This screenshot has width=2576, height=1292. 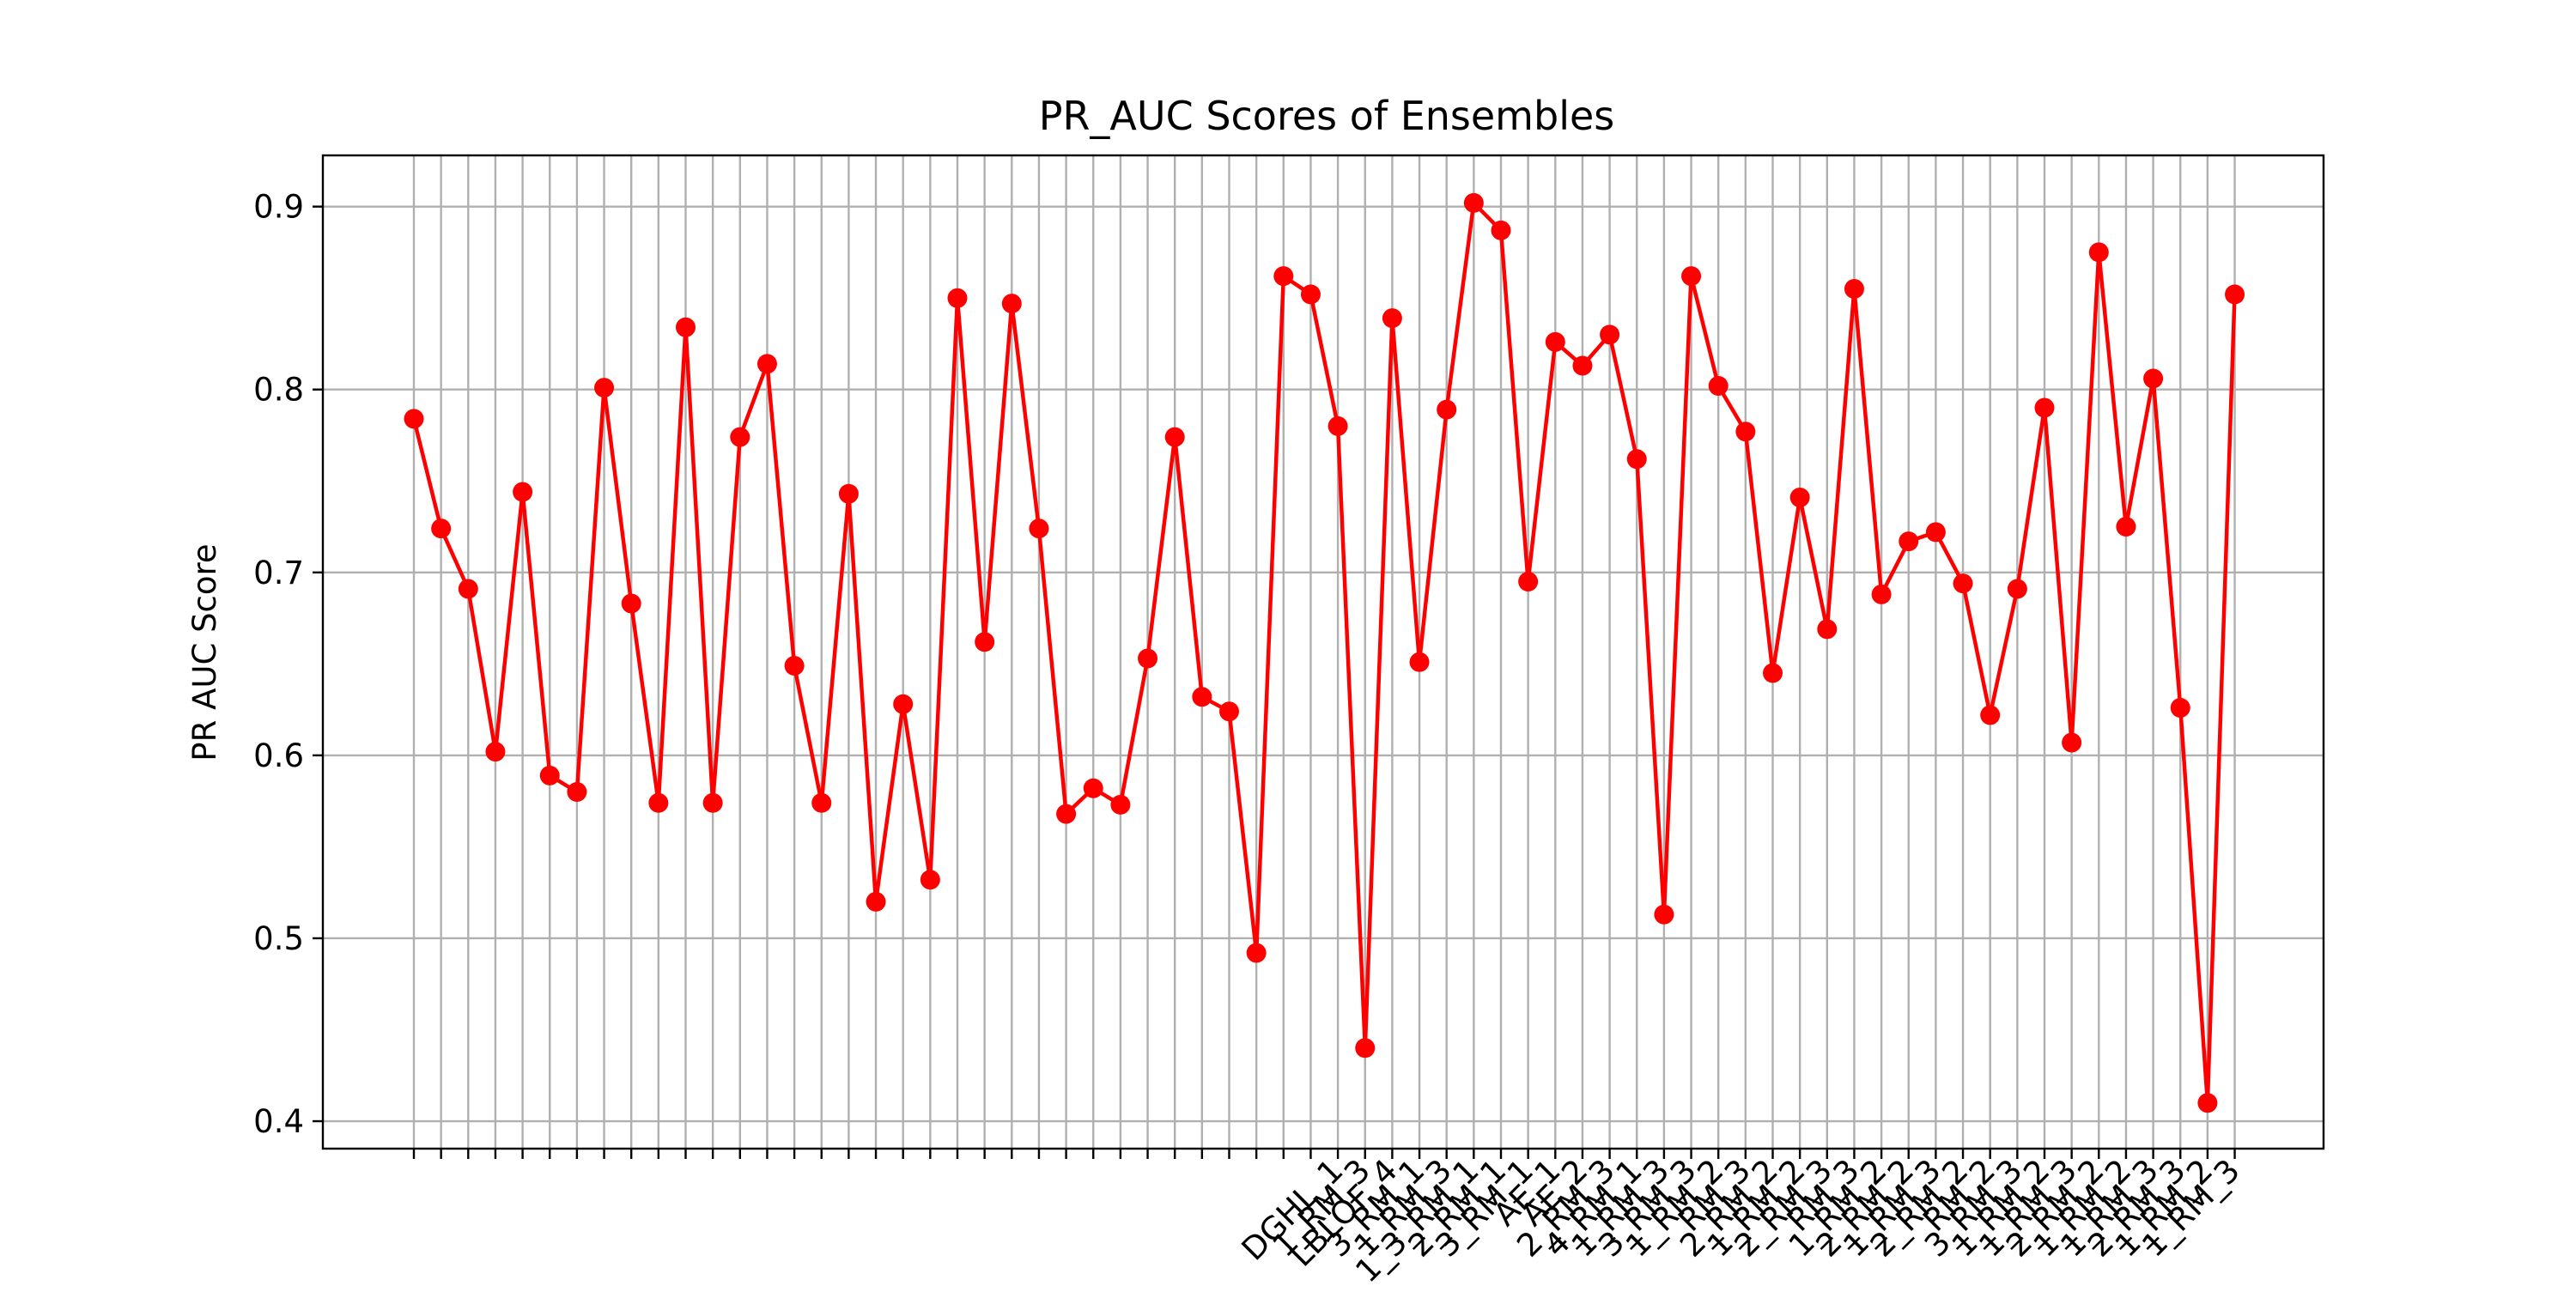 I want to click on y-tick-label: 0.8, so click(x=279, y=390).